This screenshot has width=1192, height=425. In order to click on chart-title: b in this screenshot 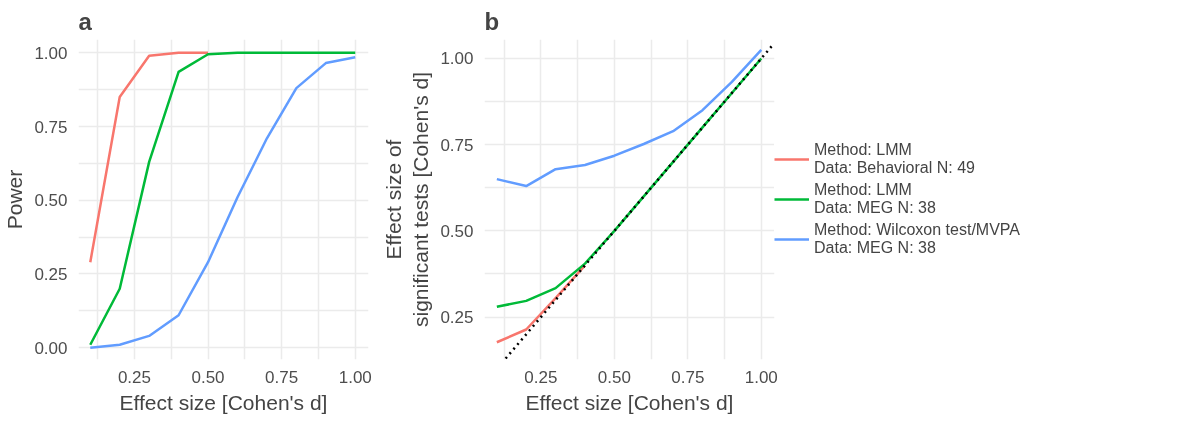, I will do `click(492, 21)`.